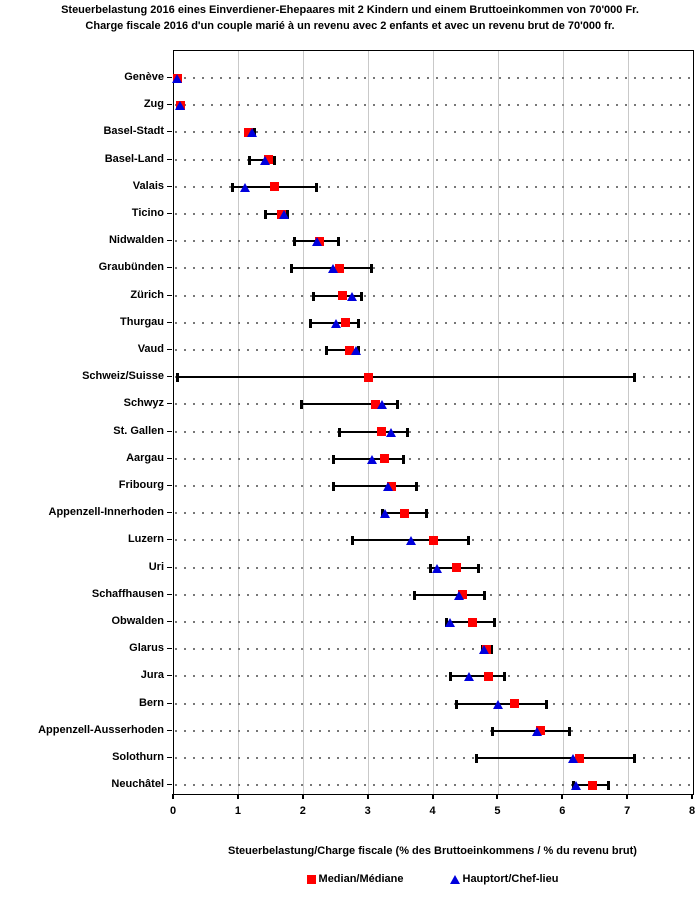 The width and height of the screenshot is (700, 900). I want to click on canton-label: Schweiz/Suisse, so click(123, 376).